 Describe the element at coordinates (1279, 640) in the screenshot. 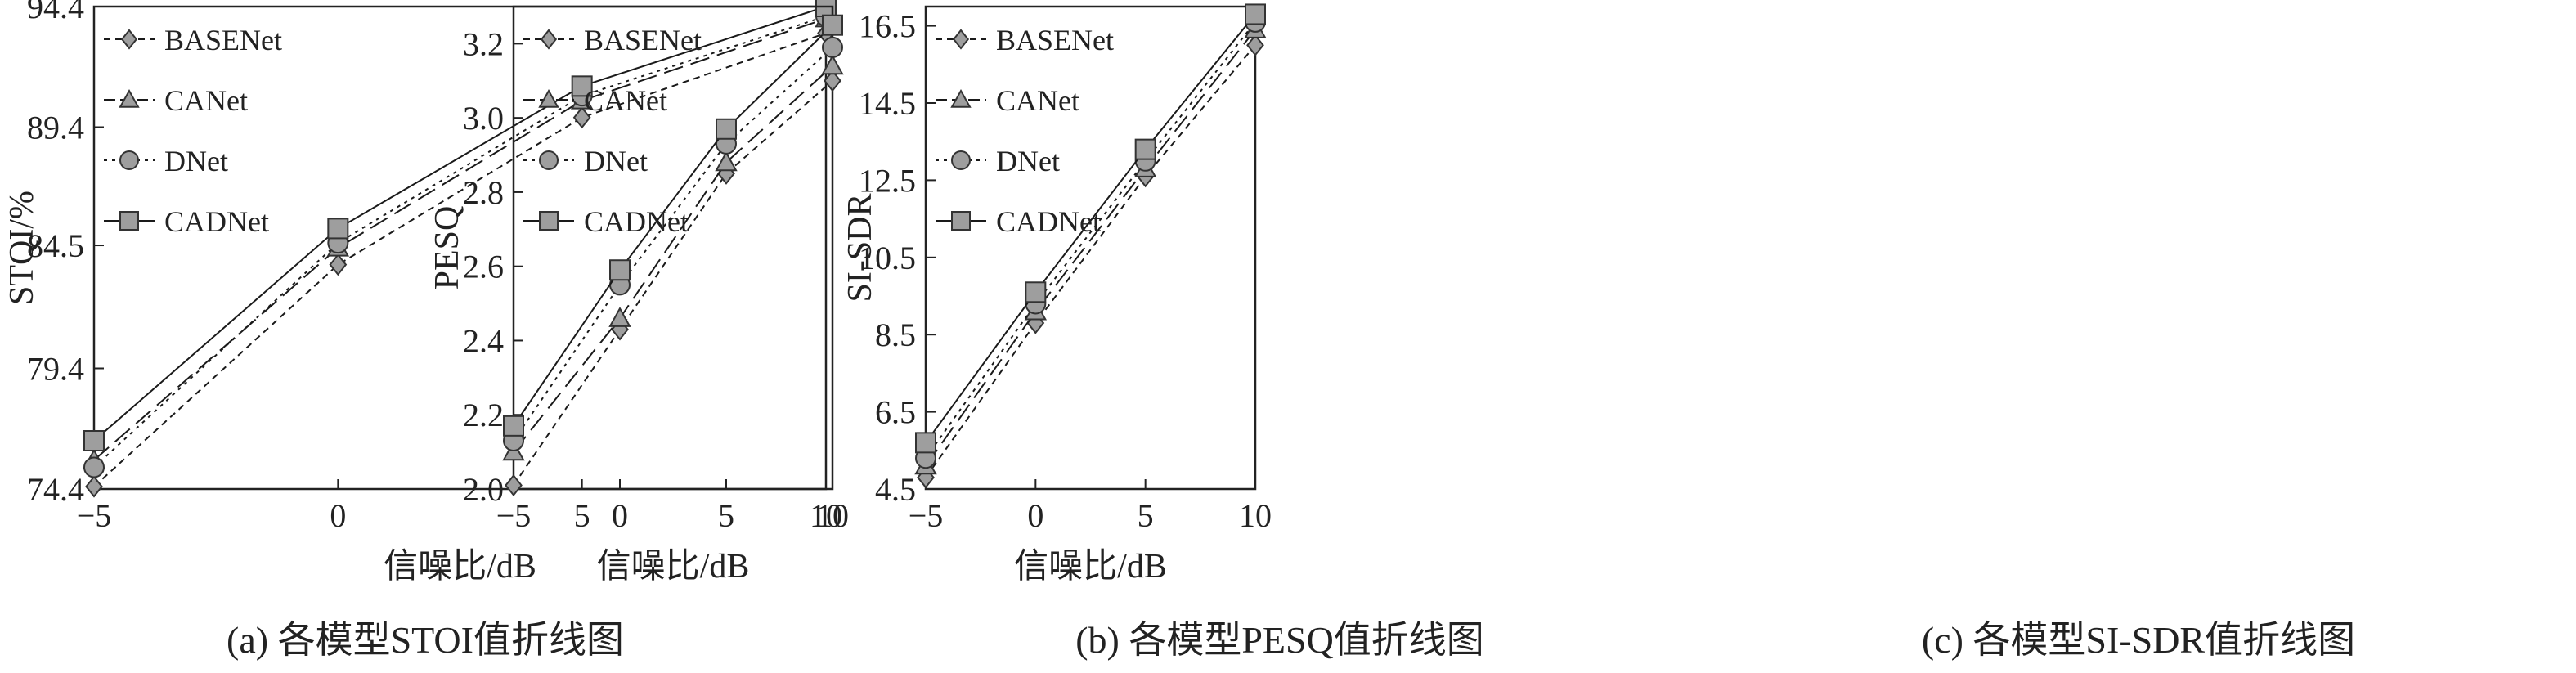

I see `chart-caption: (b) 各模型PESQ值折线图` at that location.